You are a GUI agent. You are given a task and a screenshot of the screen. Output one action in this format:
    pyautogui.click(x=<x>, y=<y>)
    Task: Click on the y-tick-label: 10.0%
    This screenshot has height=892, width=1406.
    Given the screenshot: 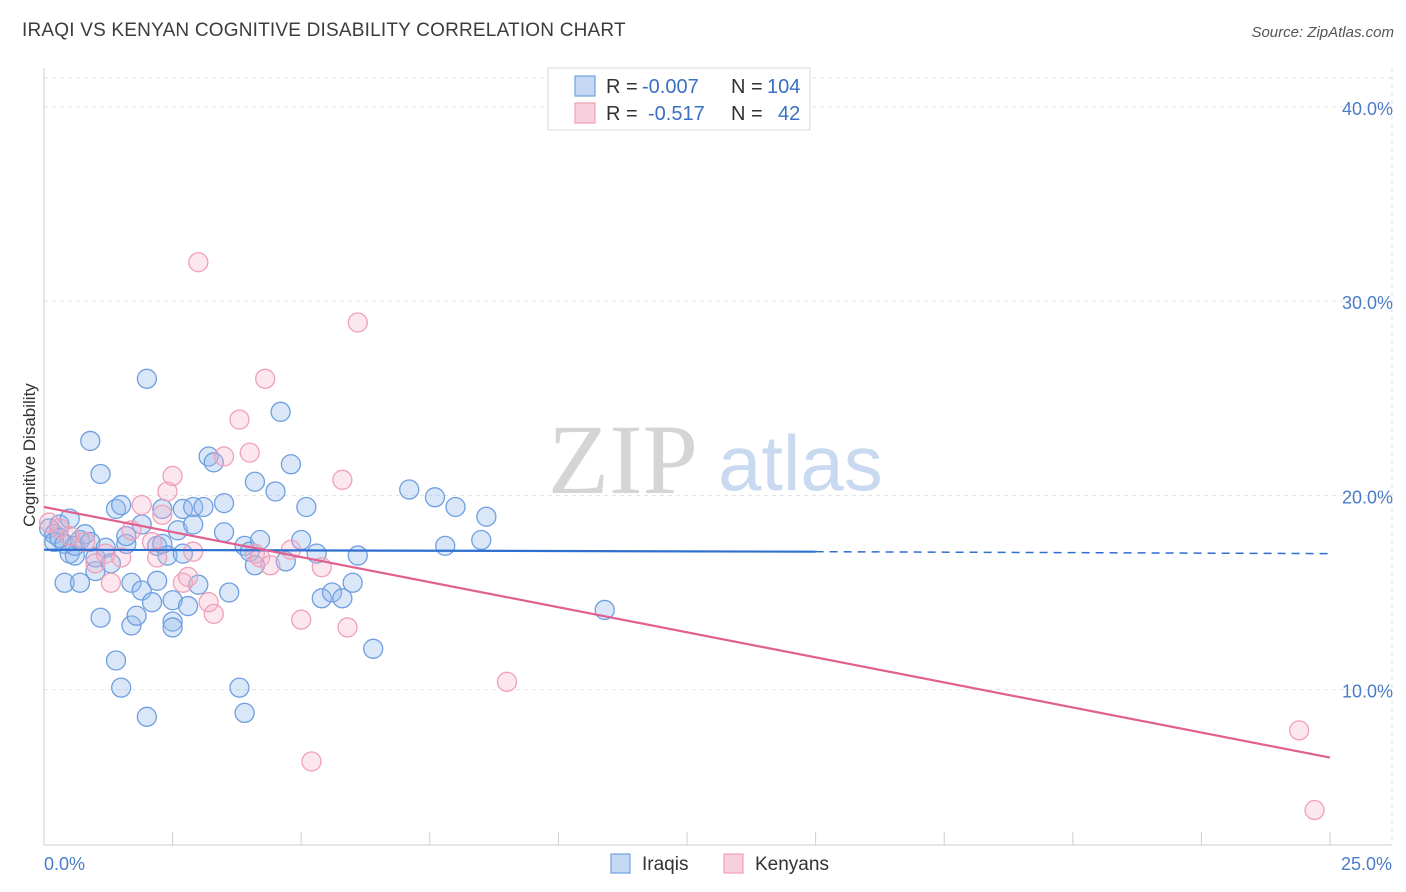 What is the action you would take?
    pyautogui.click(x=1367, y=692)
    